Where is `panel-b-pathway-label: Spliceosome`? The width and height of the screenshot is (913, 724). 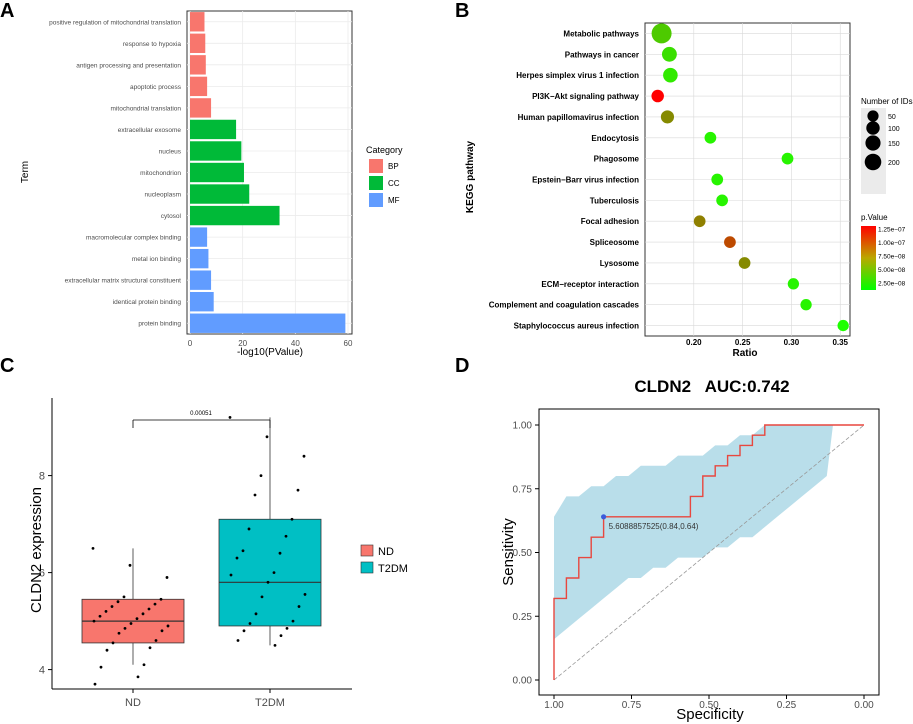
panel-b-pathway-label: Spliceosome is located at coordinates (615, 242).